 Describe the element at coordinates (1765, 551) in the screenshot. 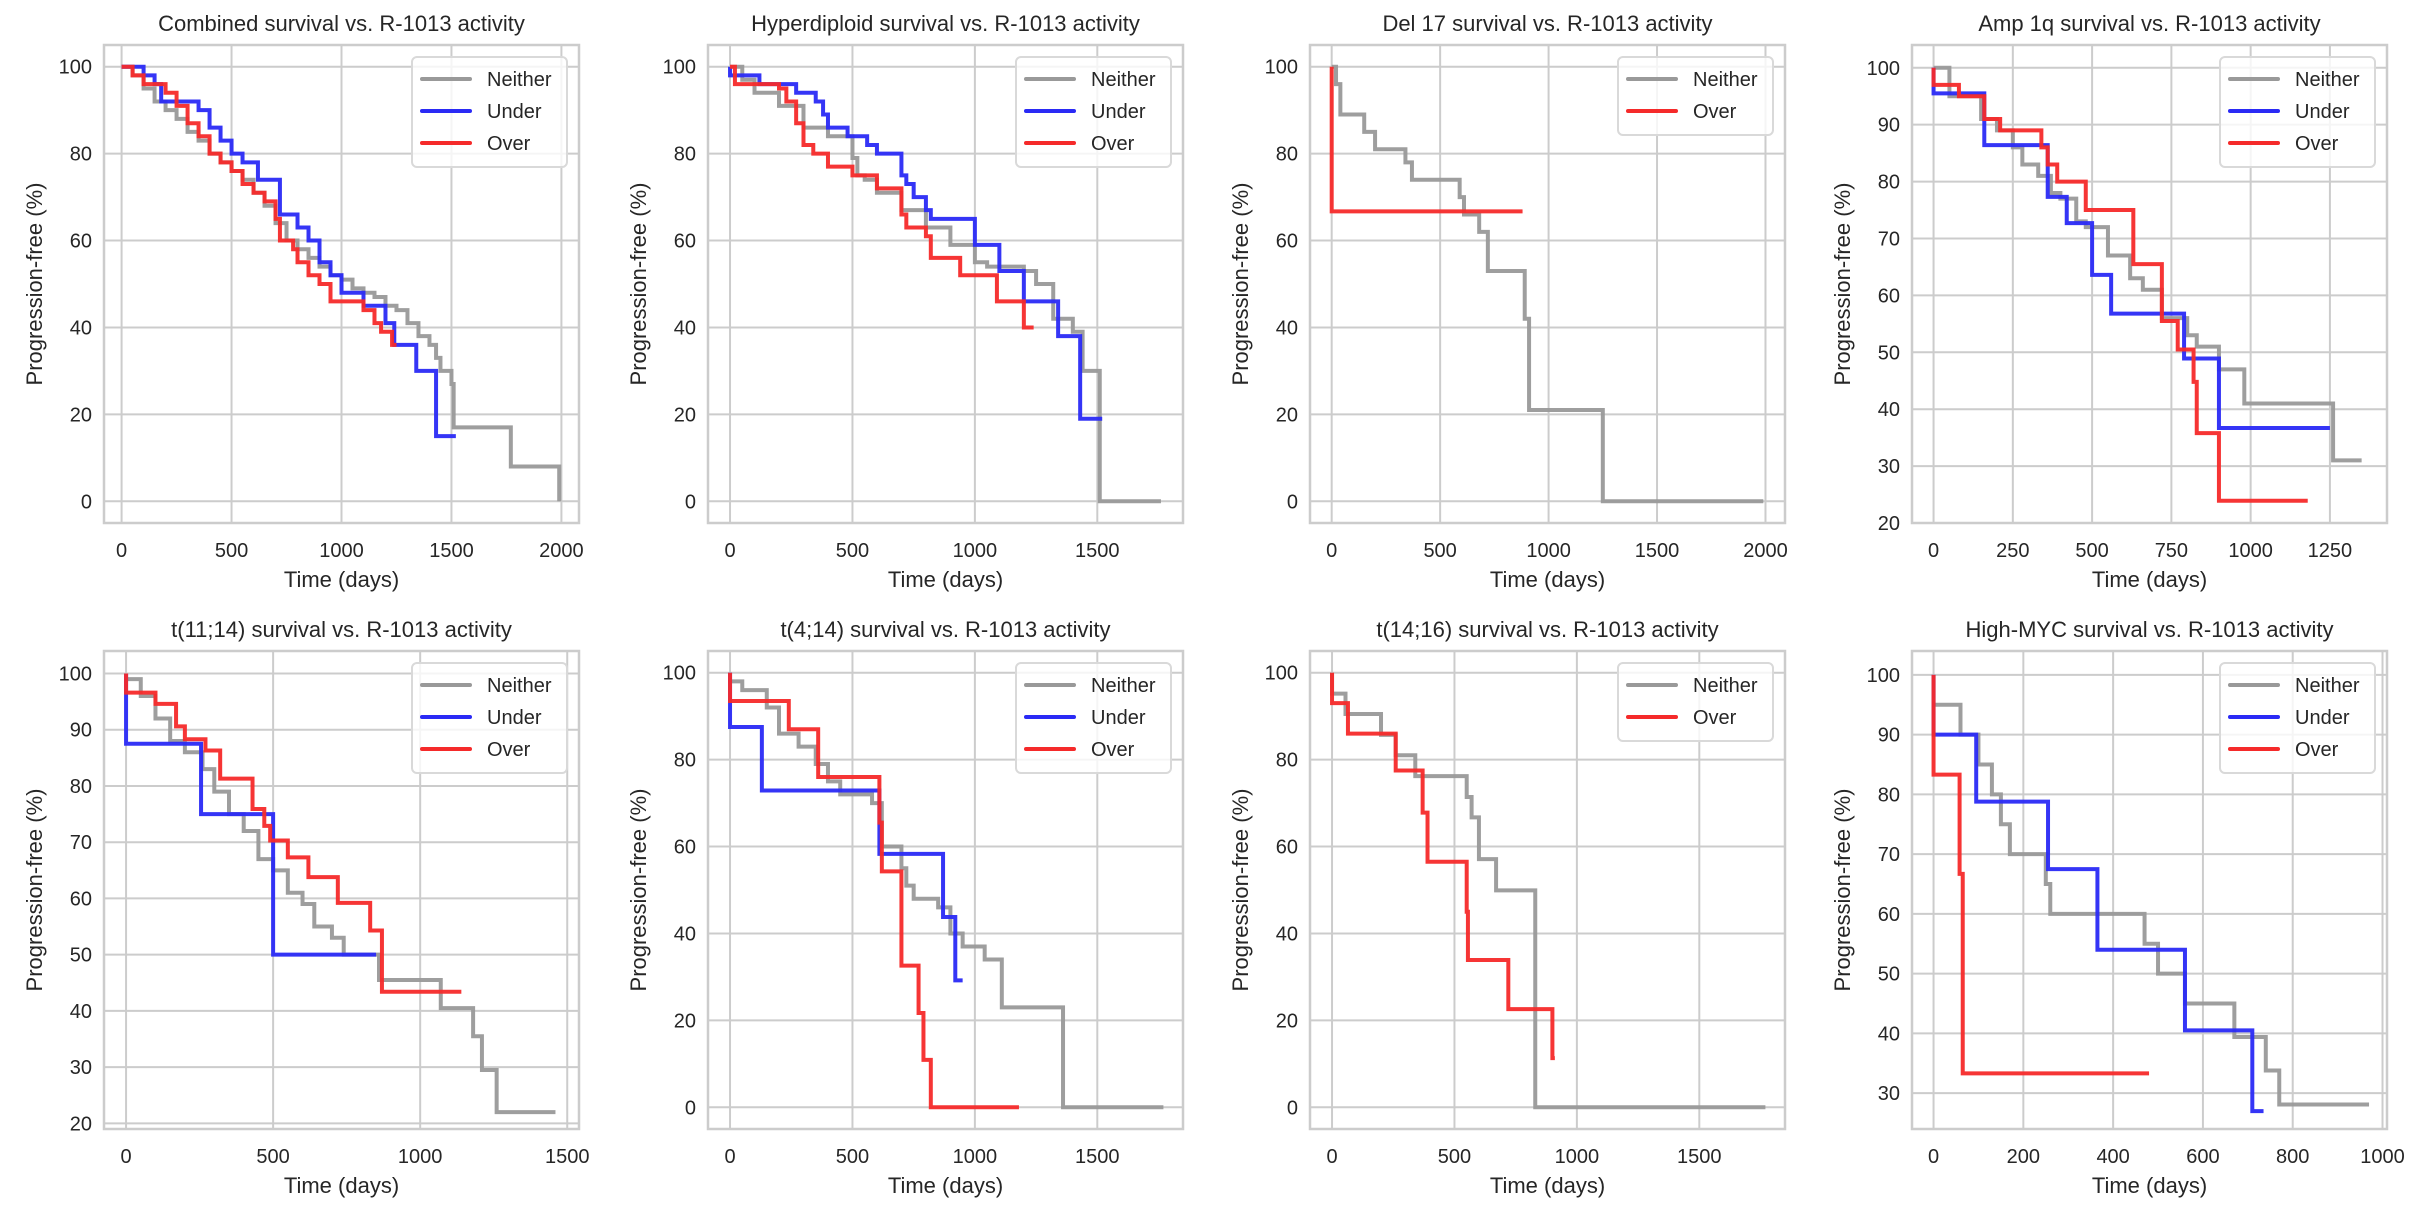

I see `x-tick-label: 2000` at that location.